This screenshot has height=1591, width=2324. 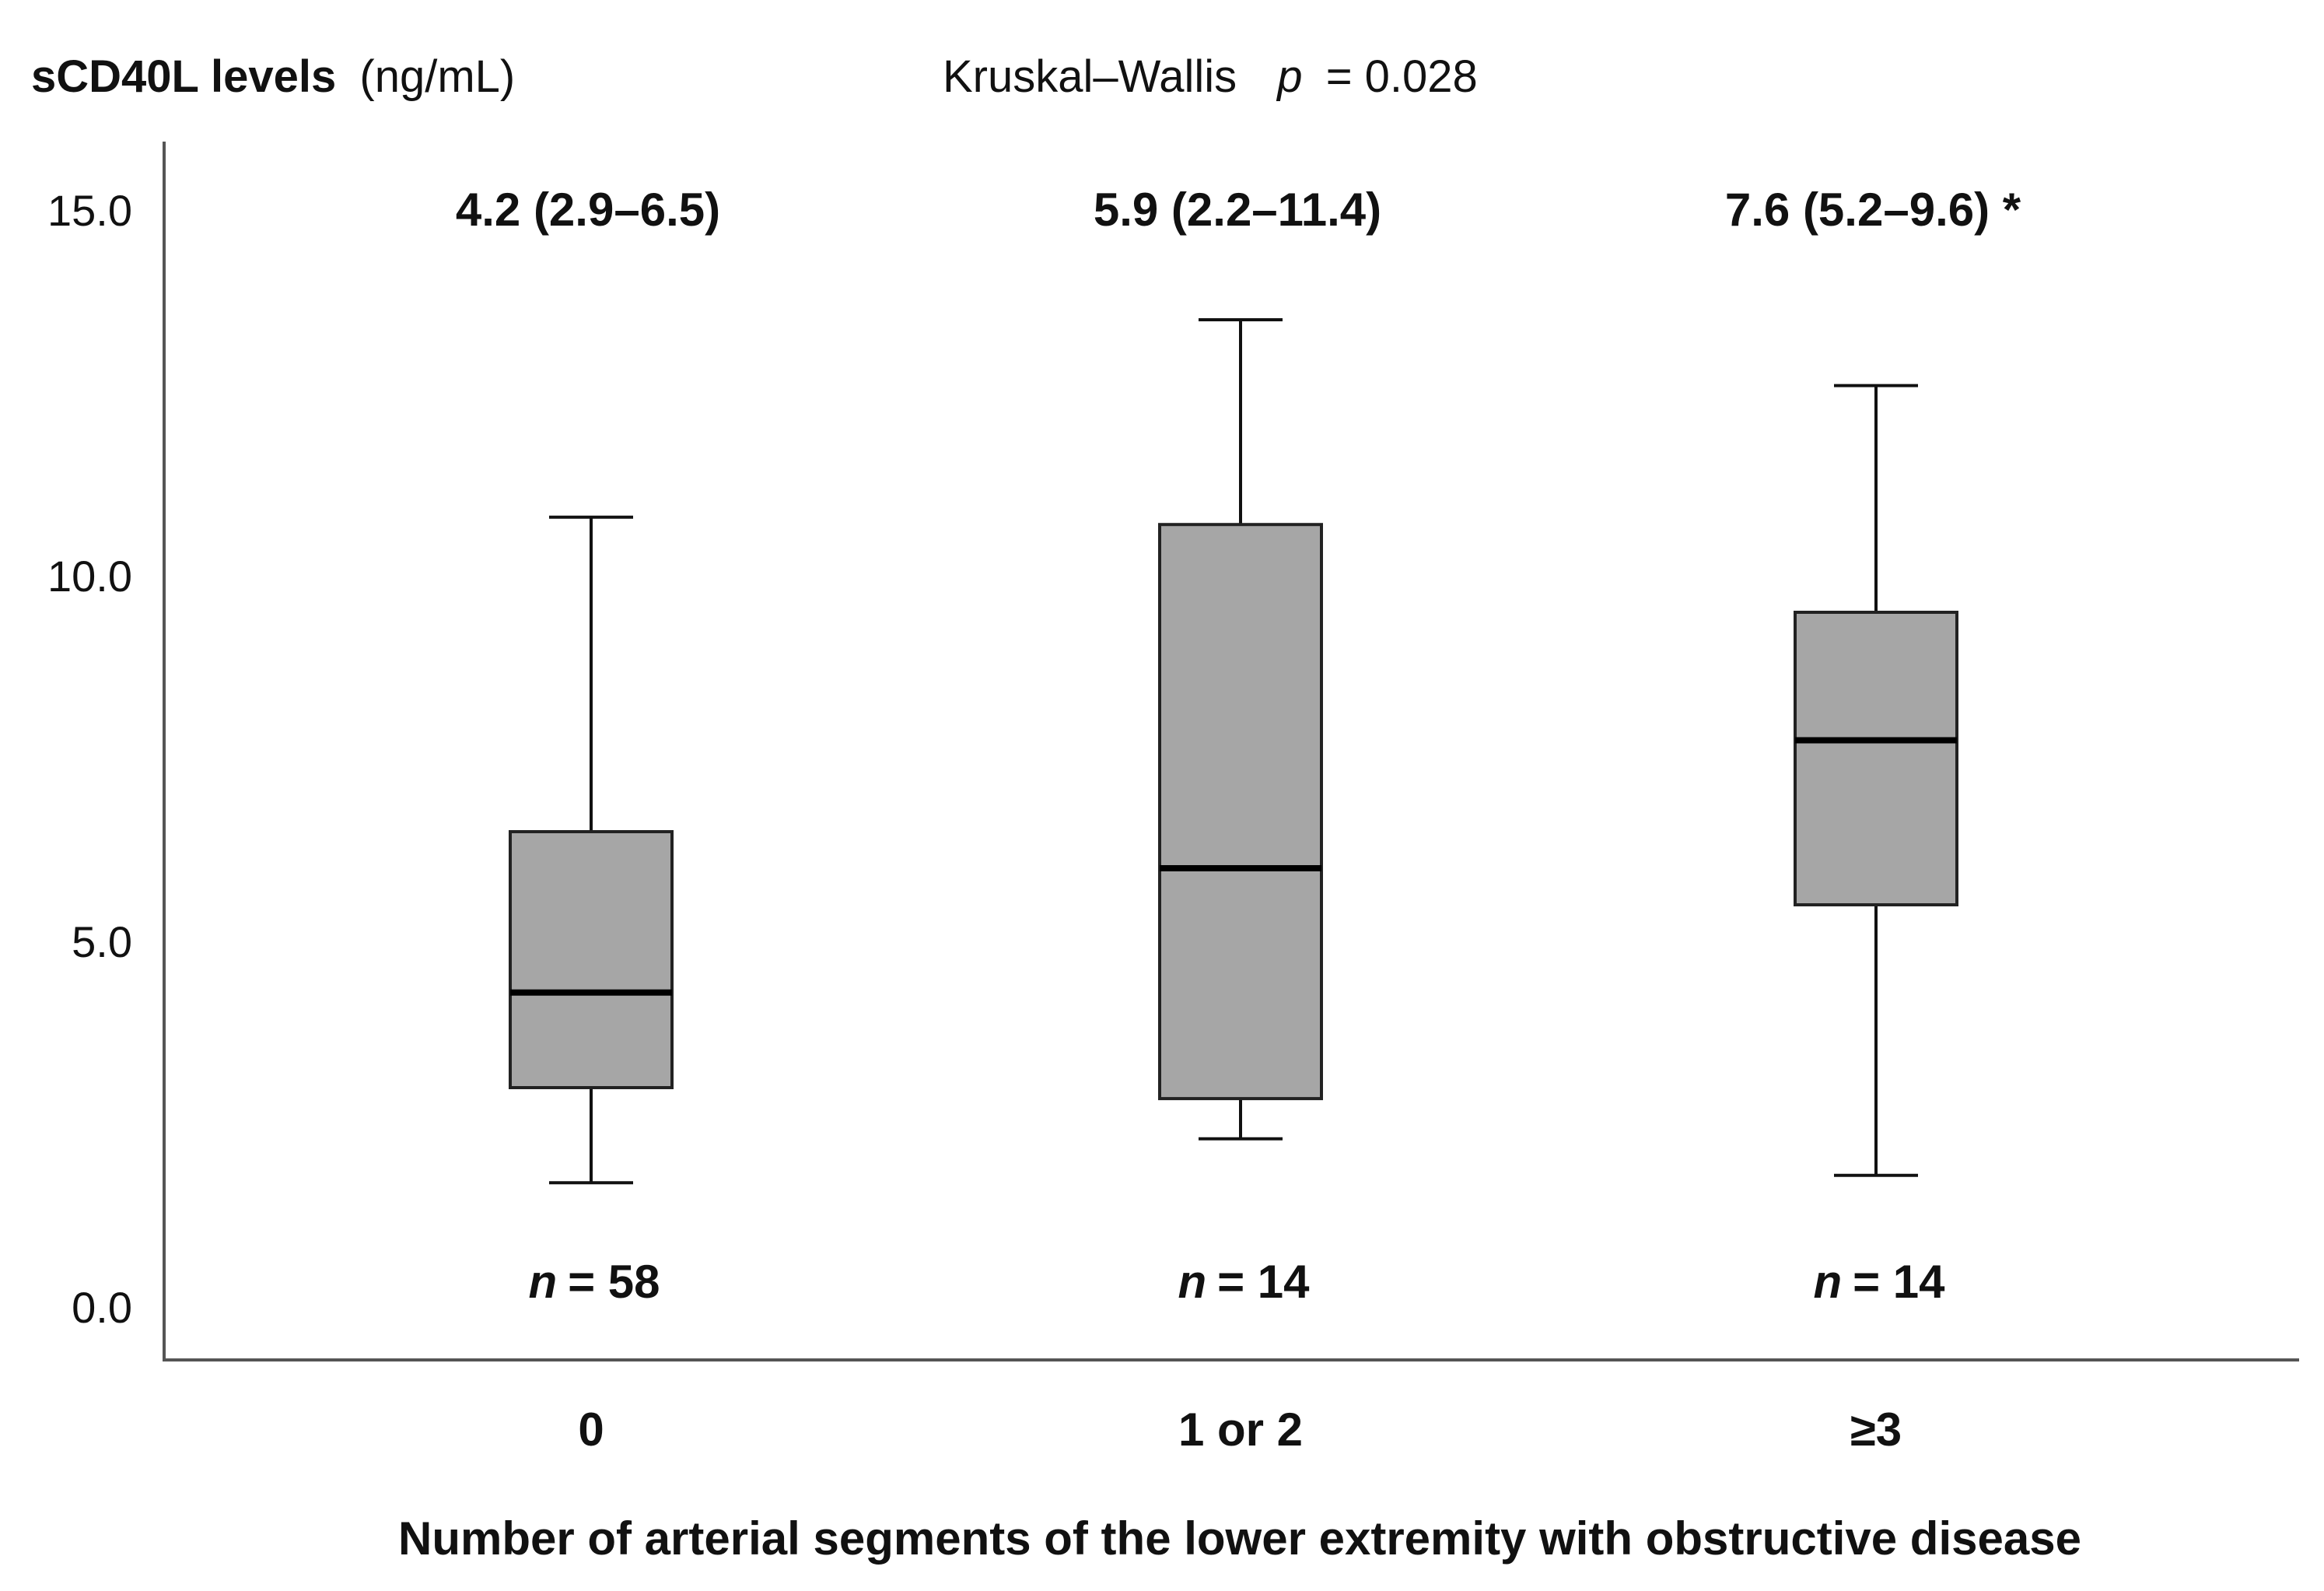 What do you see at coordinates (588, 746) in the screenshot?
I see `box-group: 4.2 (2.9–6.5) n = 58` at bounding box center [588, 746].